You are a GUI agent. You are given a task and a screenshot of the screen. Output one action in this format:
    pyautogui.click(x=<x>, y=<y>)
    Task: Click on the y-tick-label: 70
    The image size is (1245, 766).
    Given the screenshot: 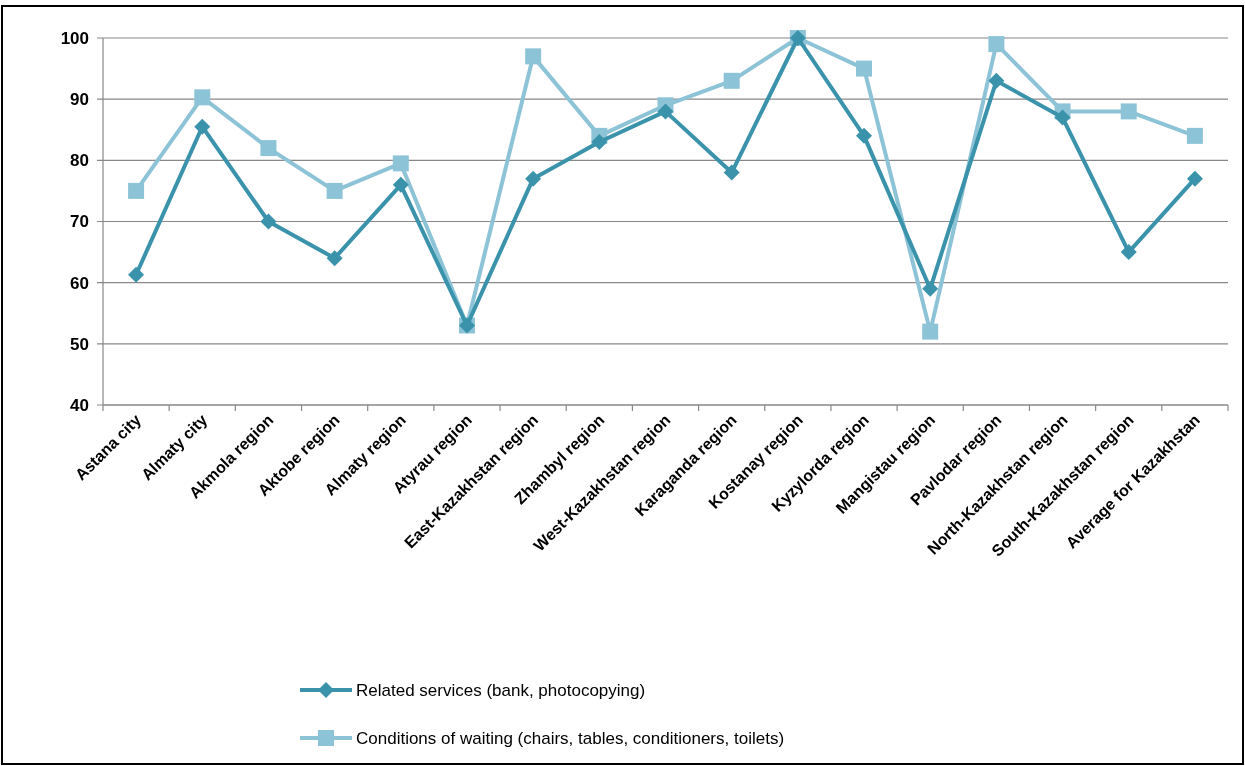 What is the action you would take?
    pyautogui.click(x=79, y=222)
    